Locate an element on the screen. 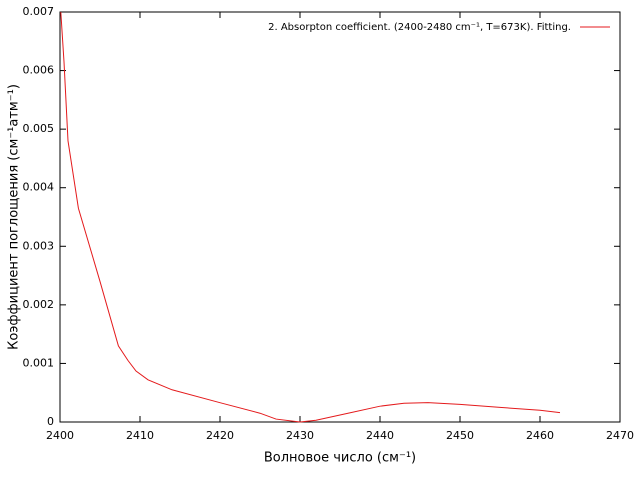 Image resolution: width=640 pixels, height=480 pixels. y-tick-label: 0.005 is located at coordinates (39, 128).